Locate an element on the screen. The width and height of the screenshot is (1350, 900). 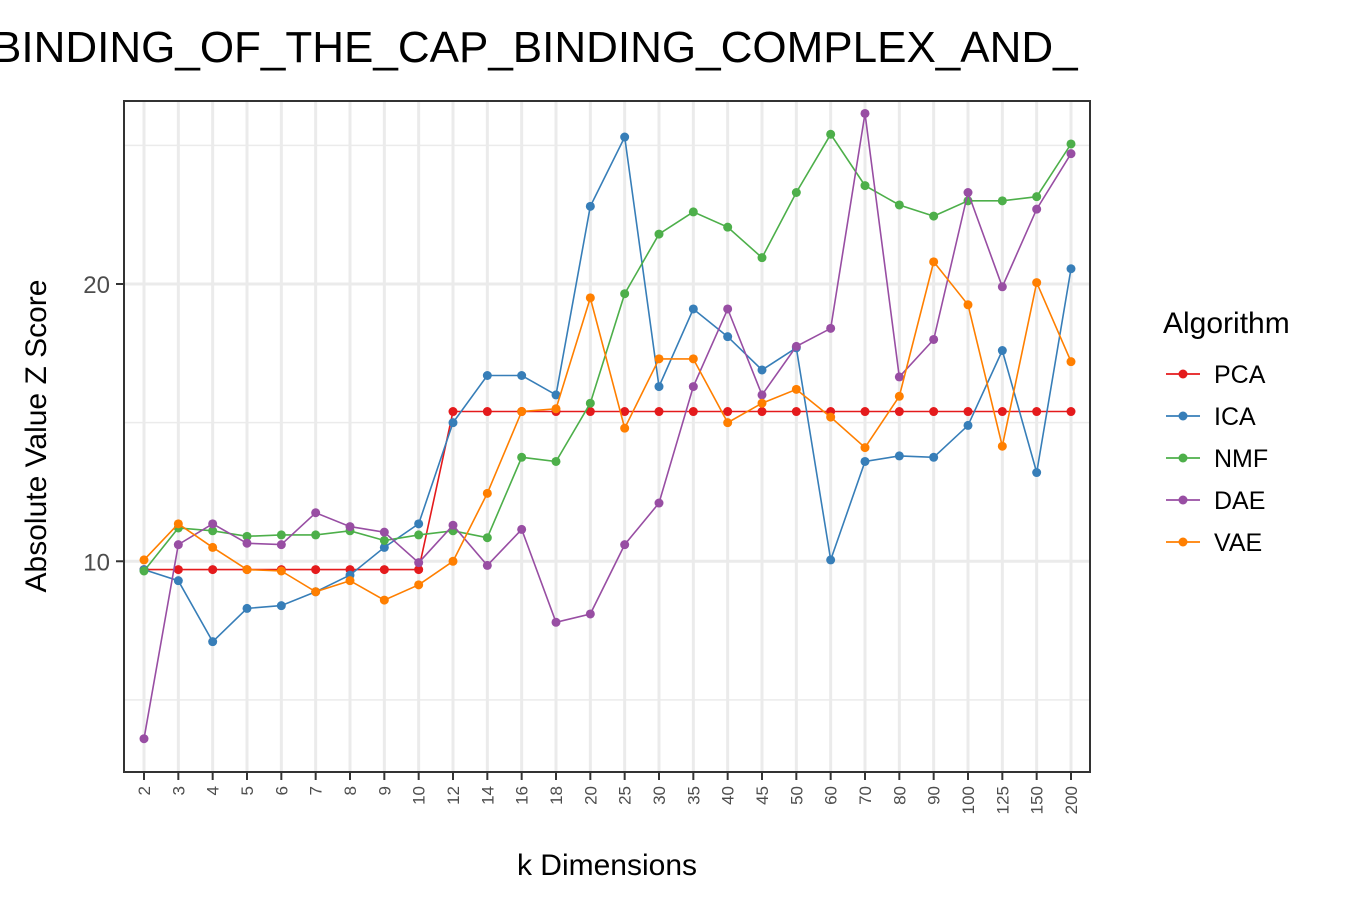
x-tick-label: 70 is located at coordinates (865, 795).